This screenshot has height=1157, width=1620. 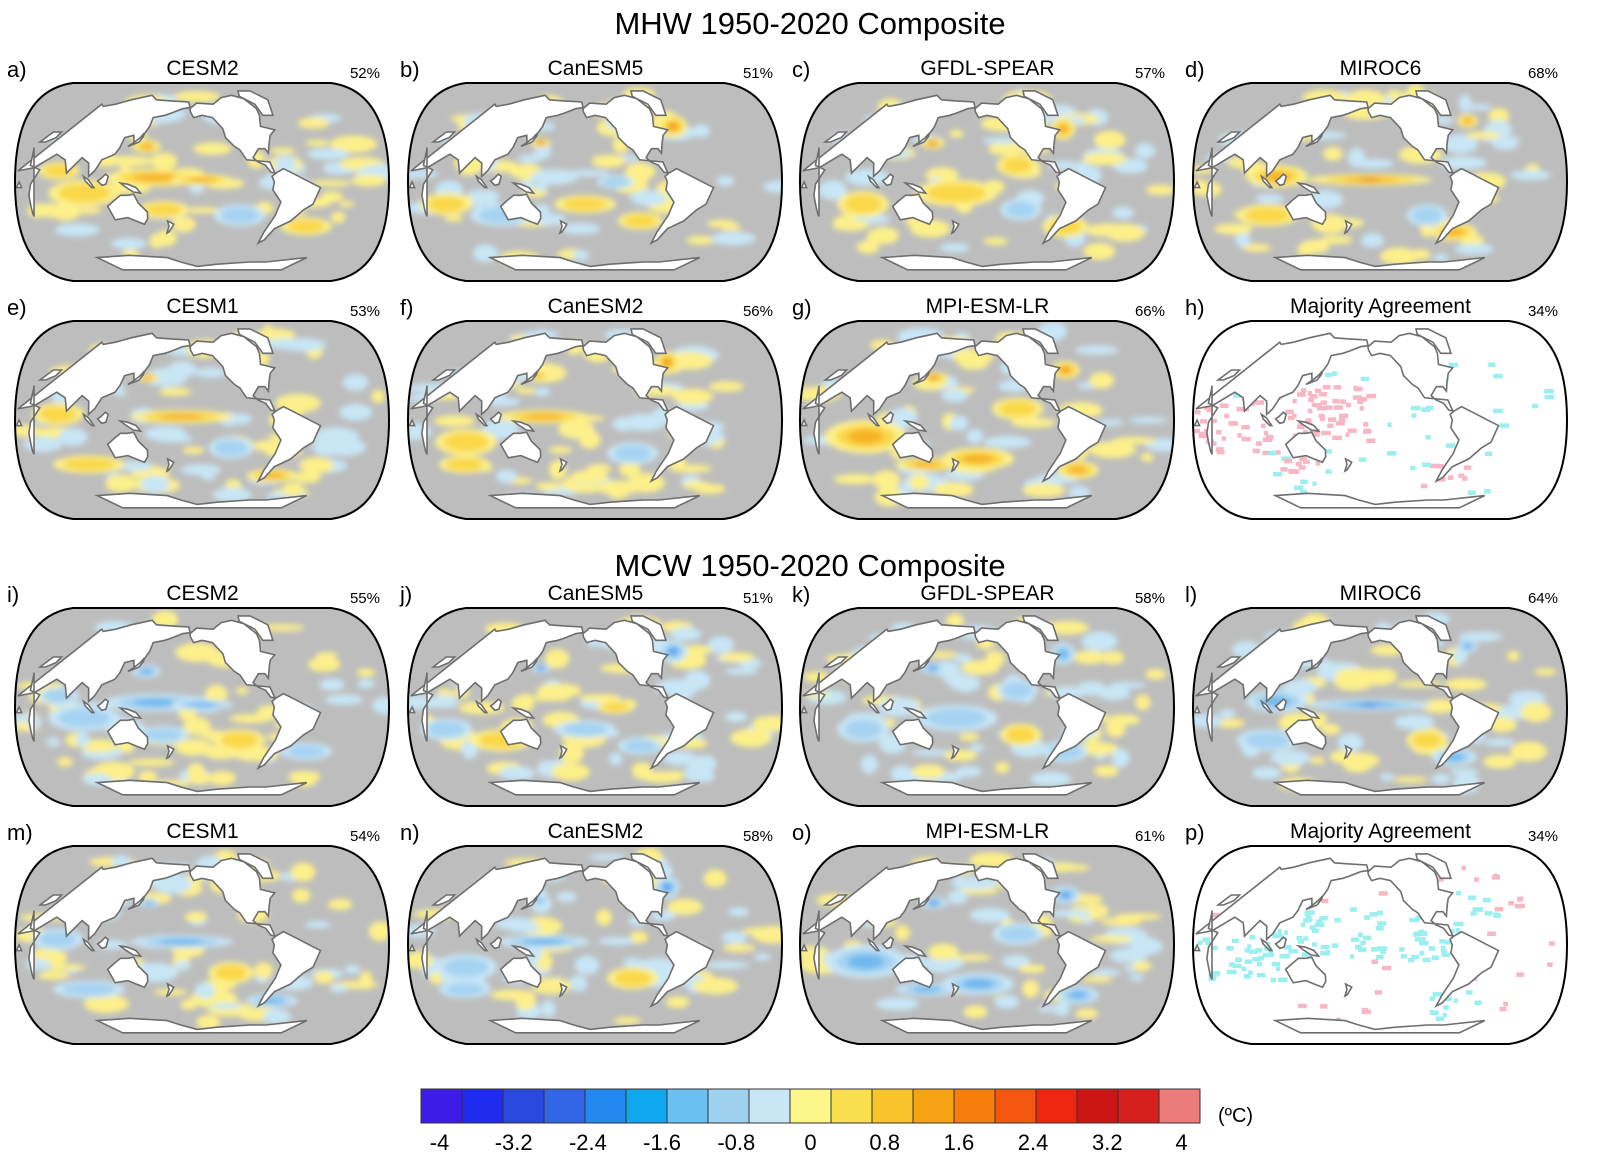 I want to click on panel-letter: n), so click(x=410, y=832).